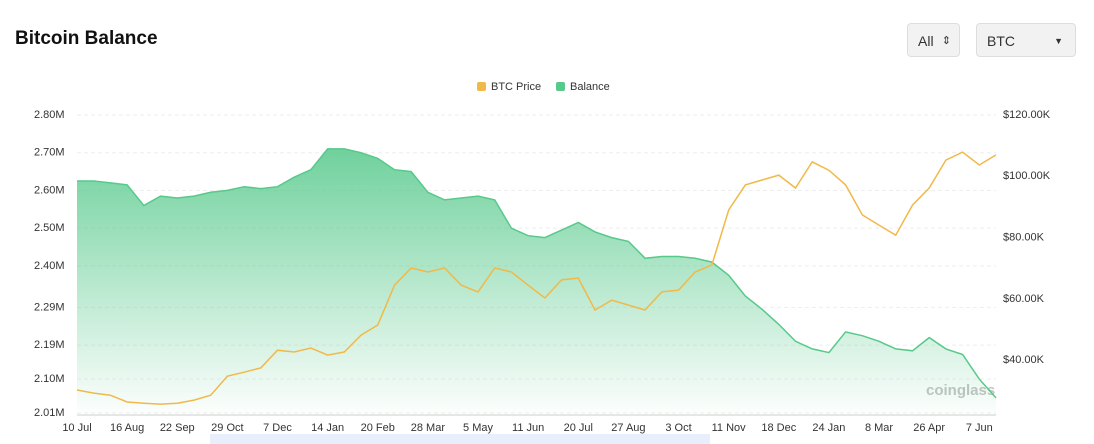 Image resolution: width=1094 pixels, height=444 pixels. What do you see at coordinates (86, 38) in the screenshot?
I see `page-title: Bitcoin Balance` at bounding box center [86, 38].